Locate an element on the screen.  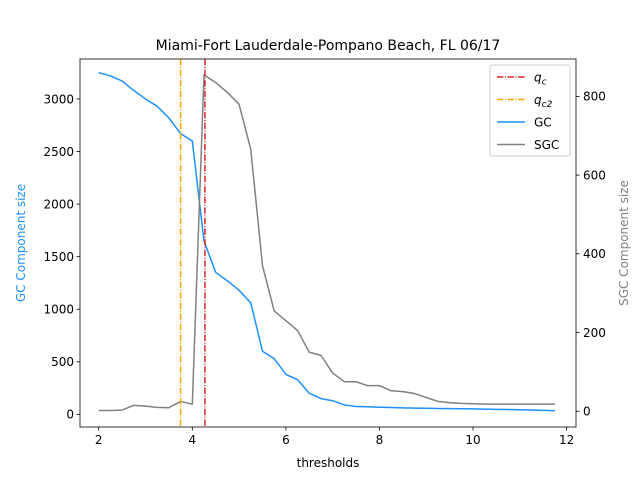
x-axis-label: thresholds is located at coordinates (328, 463).